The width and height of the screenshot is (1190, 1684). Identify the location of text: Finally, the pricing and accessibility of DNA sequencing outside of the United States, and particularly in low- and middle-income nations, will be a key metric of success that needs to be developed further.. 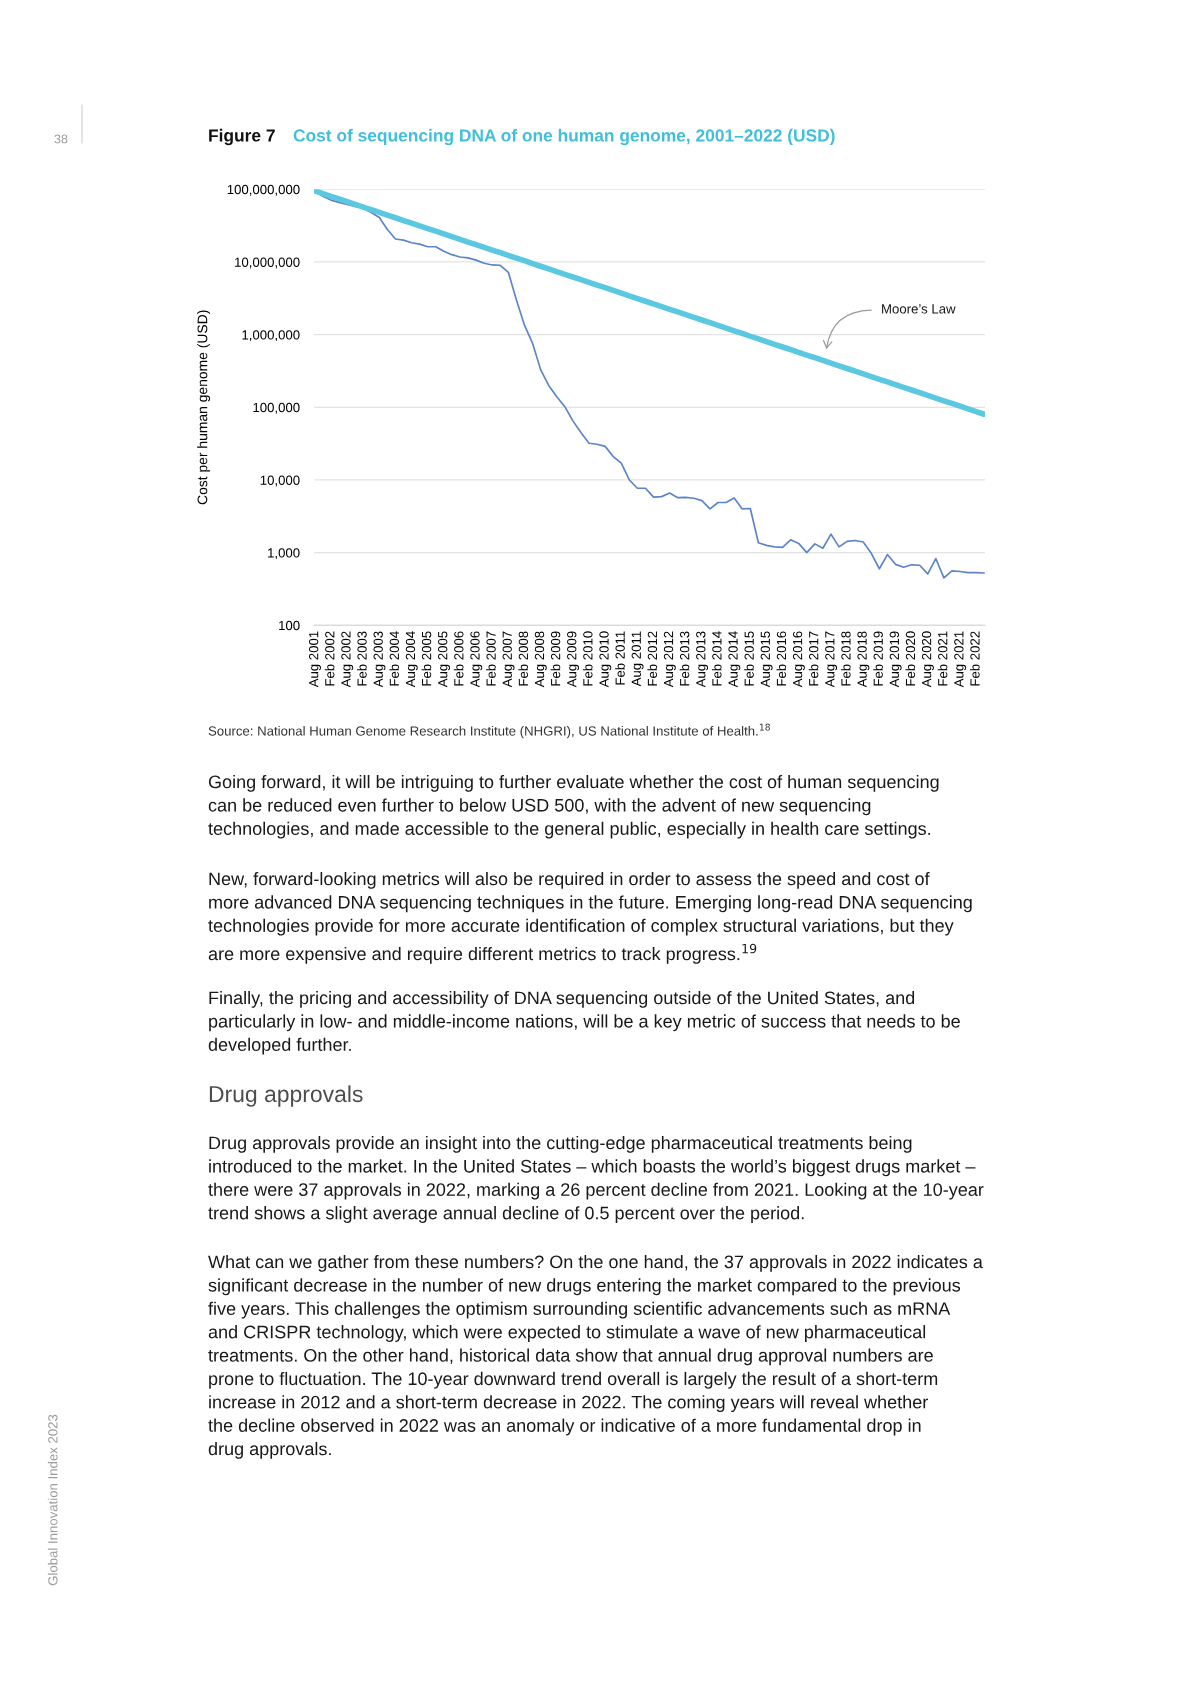
(584, 1023).